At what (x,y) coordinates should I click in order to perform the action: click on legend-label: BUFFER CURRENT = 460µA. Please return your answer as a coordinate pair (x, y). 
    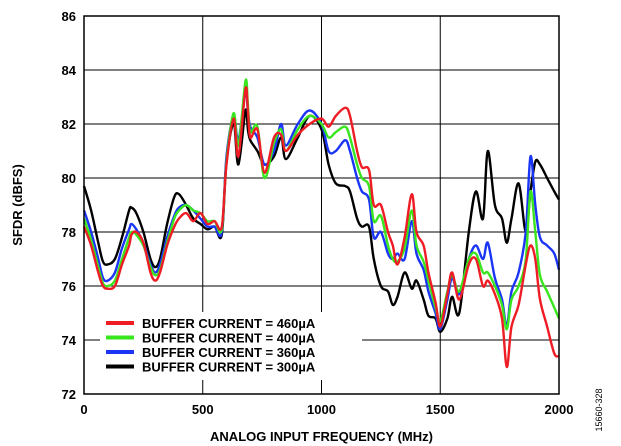
    Looking at the image, I should click on (229, 323).